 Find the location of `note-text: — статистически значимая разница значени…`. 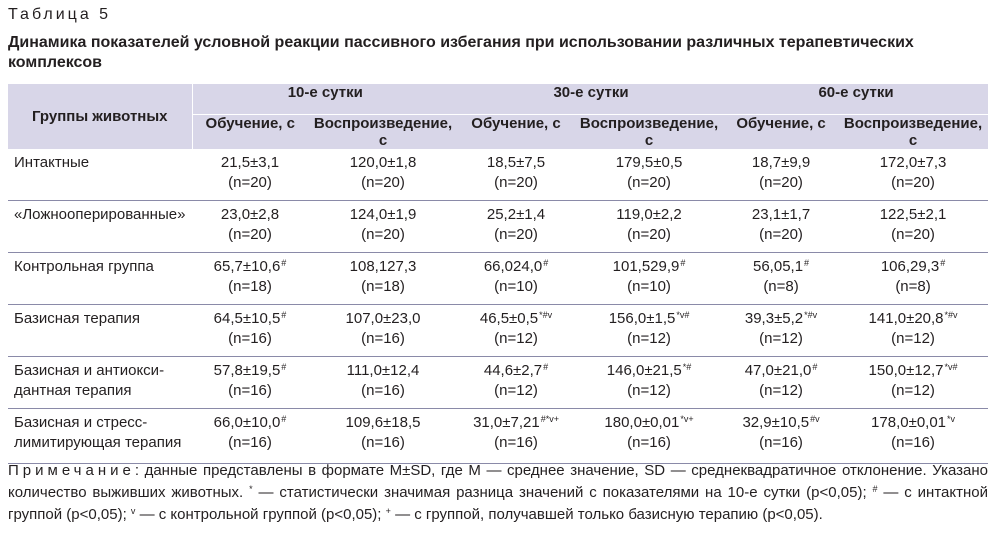

note-text: — статистически значимая разница значени… is located at coordinates (562, 492).